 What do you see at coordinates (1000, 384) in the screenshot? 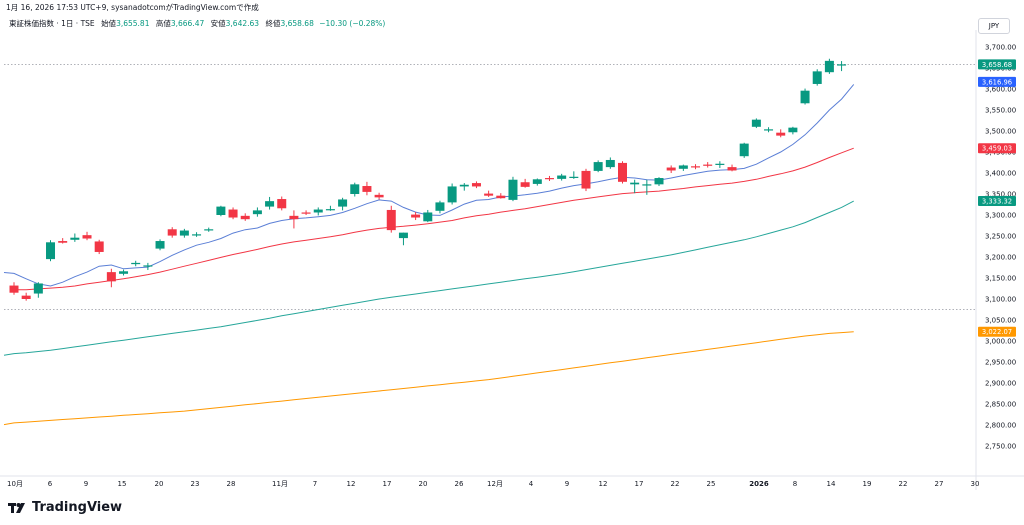
I see `y-tick-label: 2,900.00` at bounding box center [1000, 384].